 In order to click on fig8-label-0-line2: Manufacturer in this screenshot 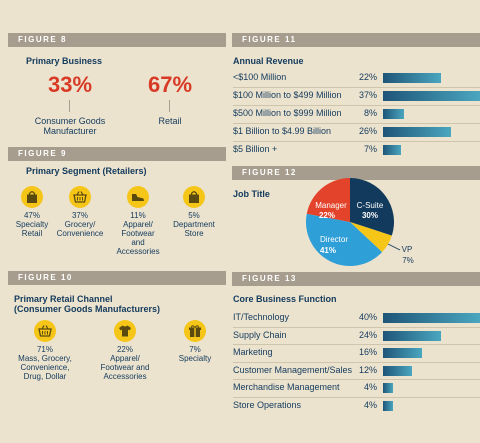, I will do `click(70, 131)`.